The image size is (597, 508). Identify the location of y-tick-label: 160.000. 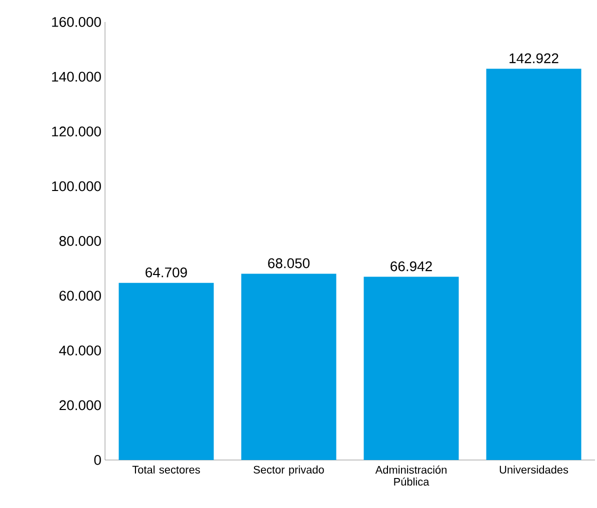
(76, 22).